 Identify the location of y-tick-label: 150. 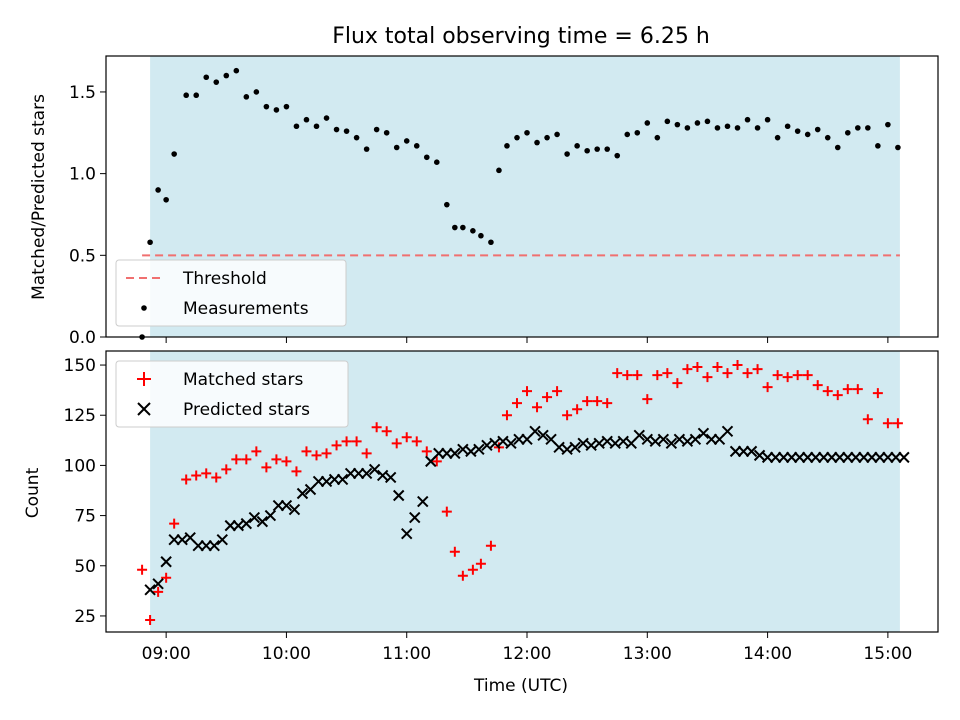
(80, 366).